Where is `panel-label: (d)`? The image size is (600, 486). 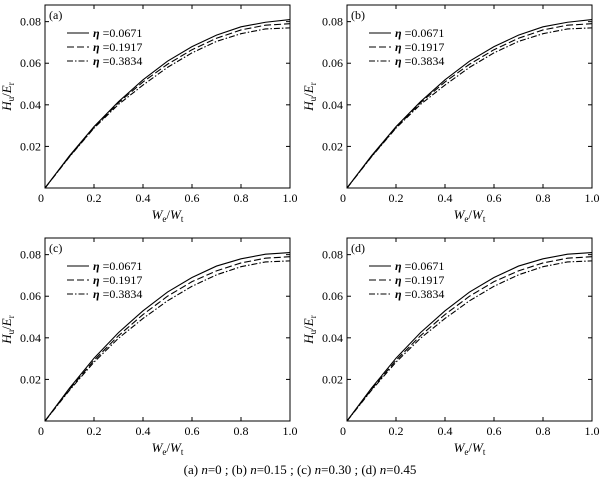
panel-label: (d) is located at coordinates (358, 248).